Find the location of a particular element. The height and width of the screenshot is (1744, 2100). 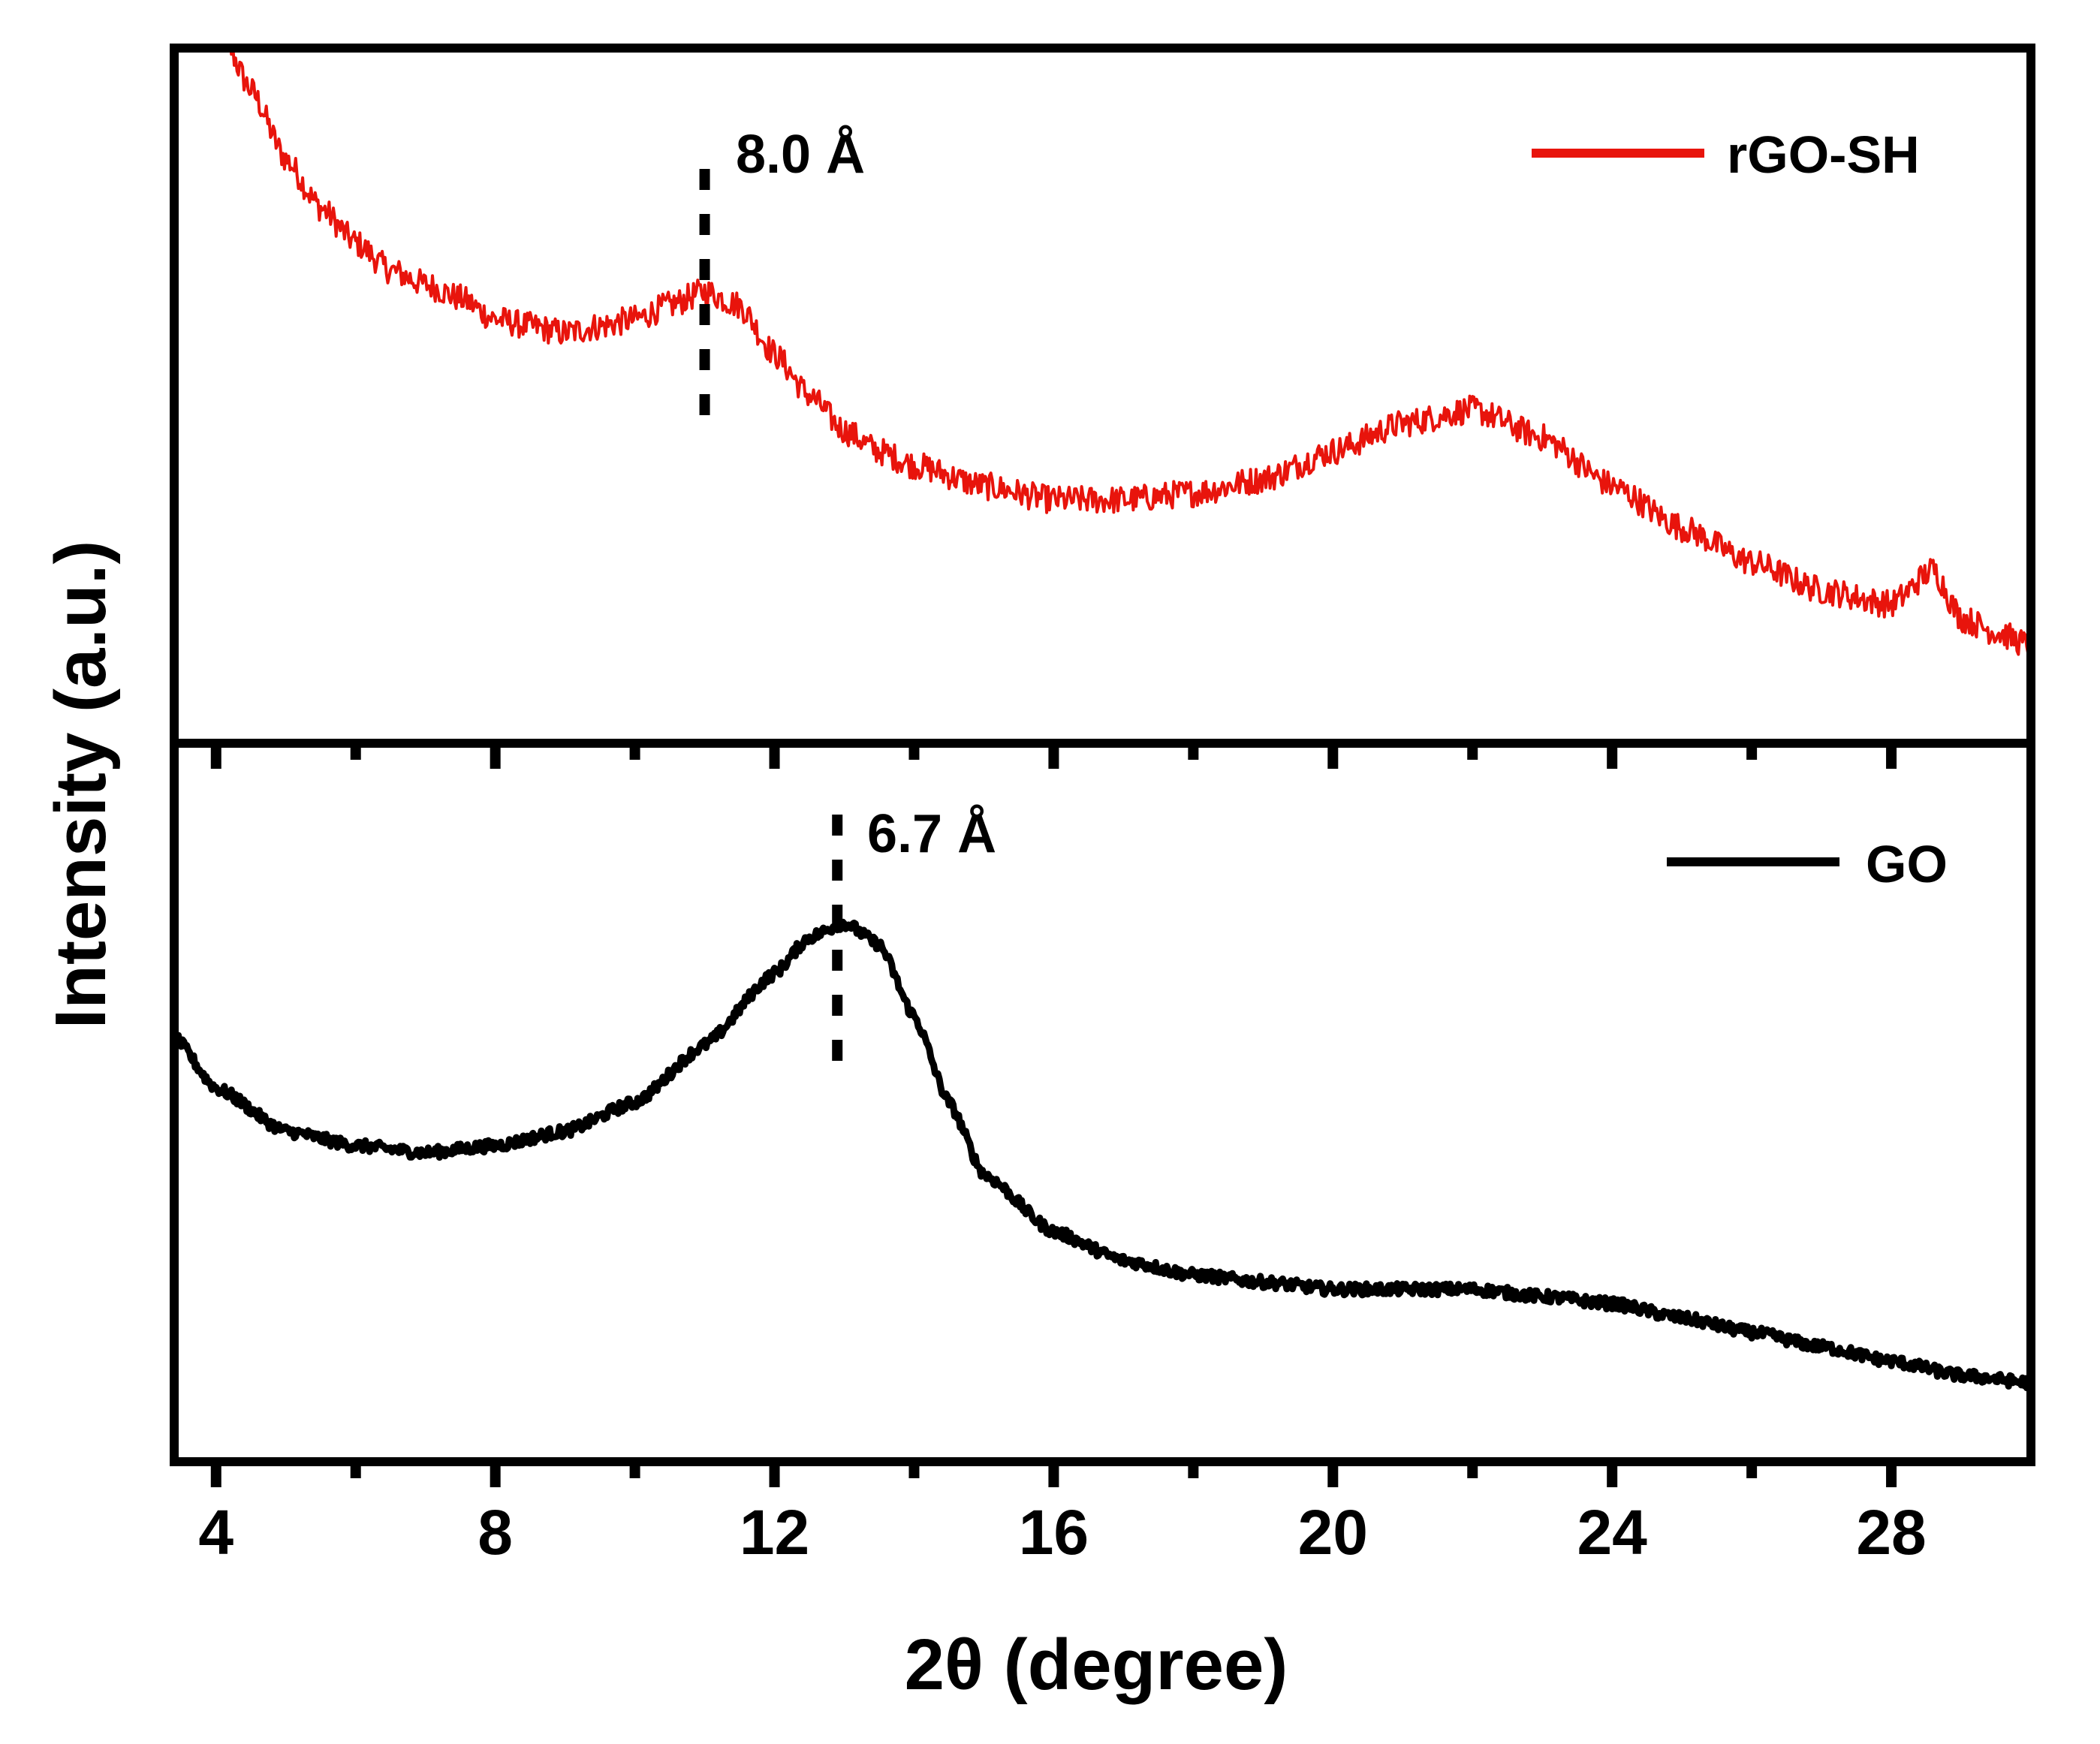

legend-top: rGO-SH is located at coordinates (1726, 154).